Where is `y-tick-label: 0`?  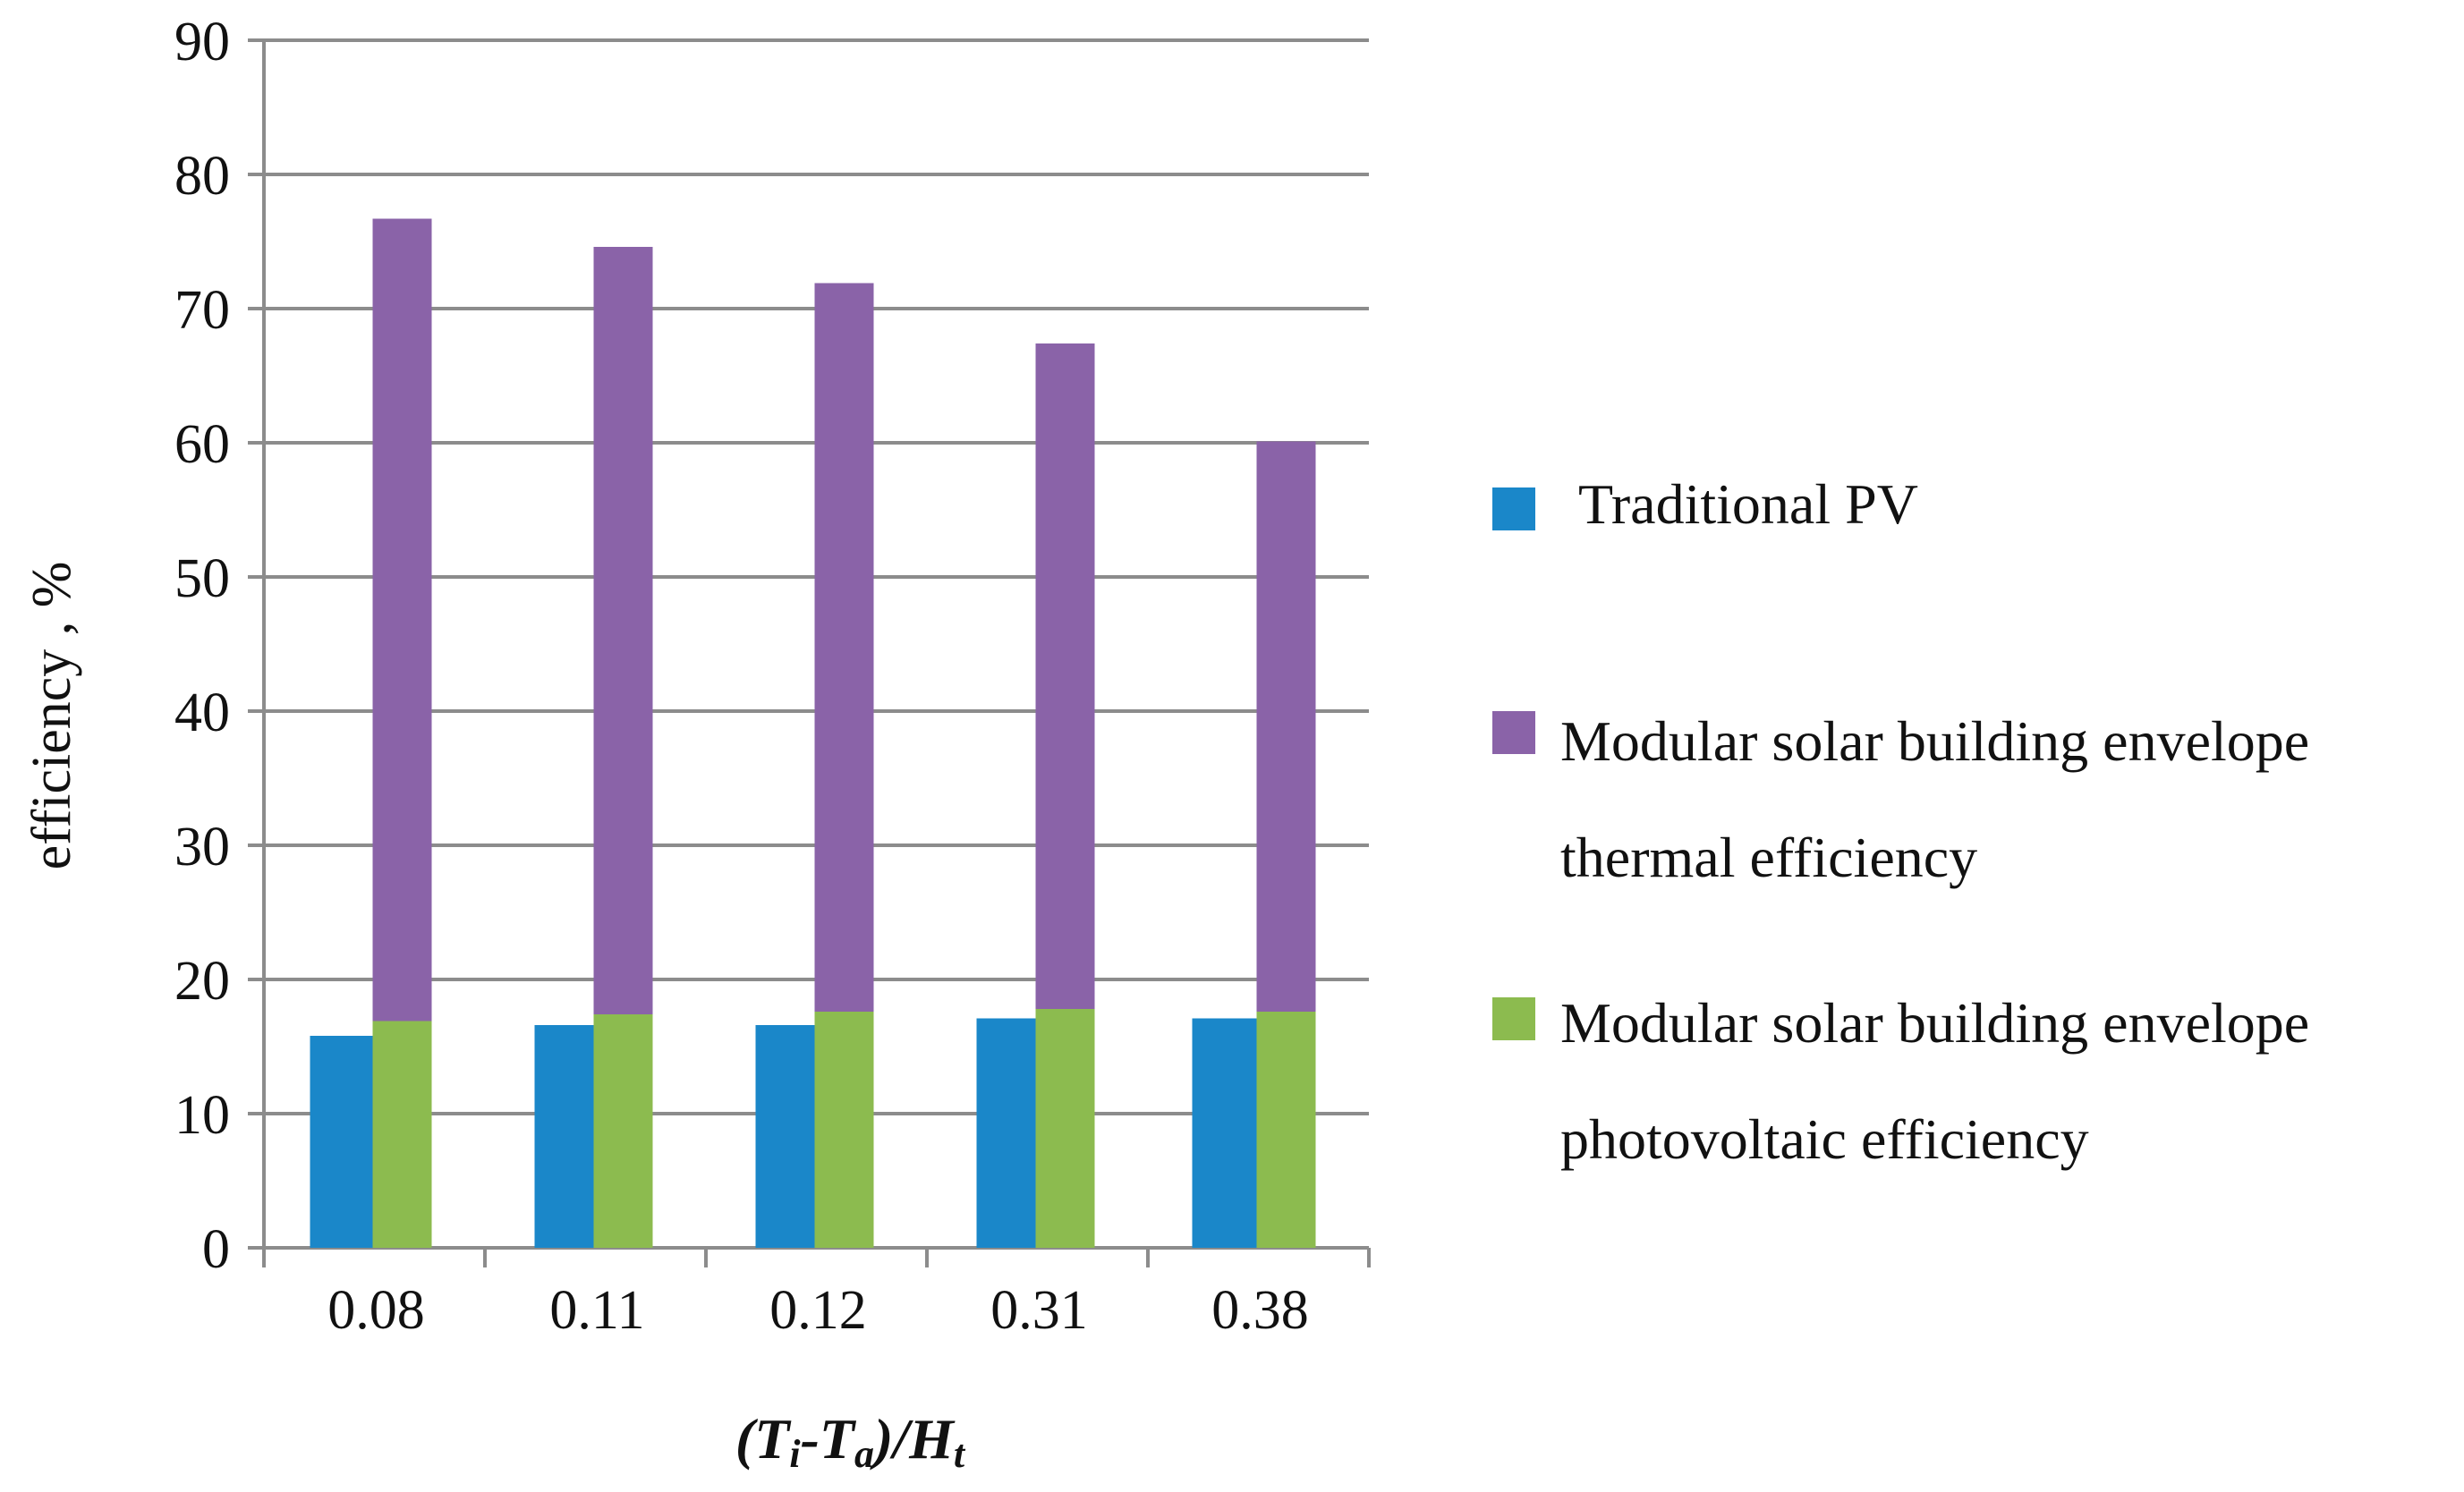
y-tick-label: 0 is located at coordinates (216, 1249).